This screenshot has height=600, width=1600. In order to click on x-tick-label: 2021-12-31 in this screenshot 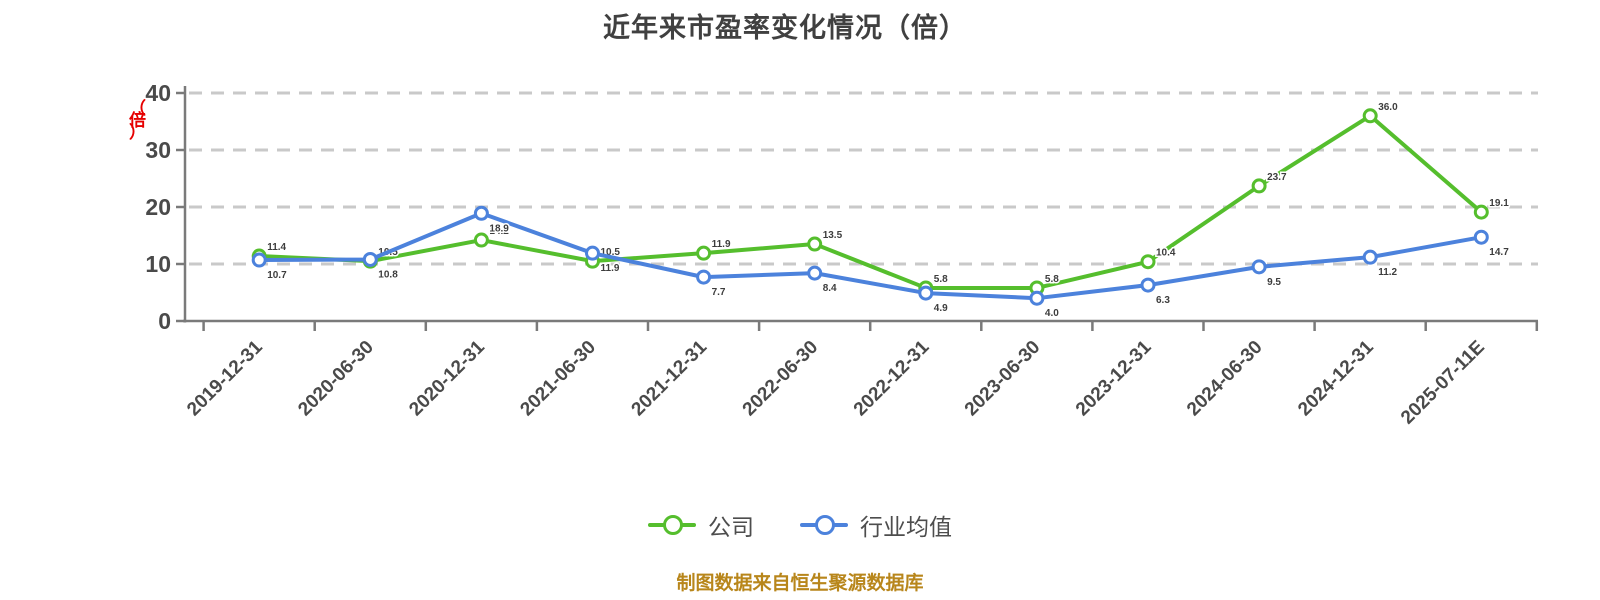, I will do `click(670, 378)`.